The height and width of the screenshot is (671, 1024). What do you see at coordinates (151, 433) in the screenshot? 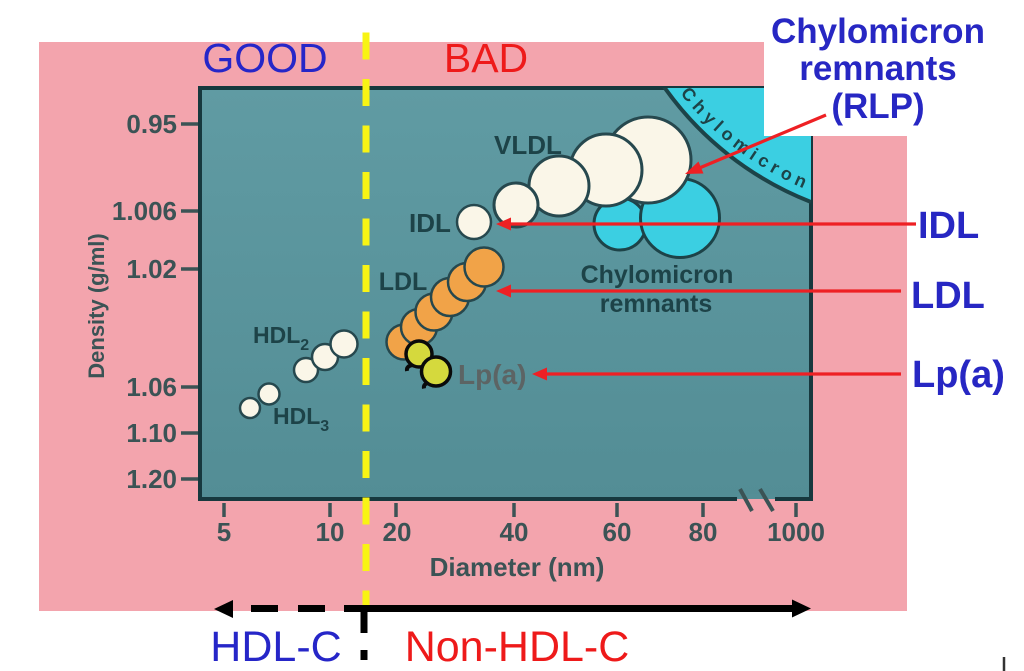
I see `svg-text: 1.10` at bounding box center [151, 433].